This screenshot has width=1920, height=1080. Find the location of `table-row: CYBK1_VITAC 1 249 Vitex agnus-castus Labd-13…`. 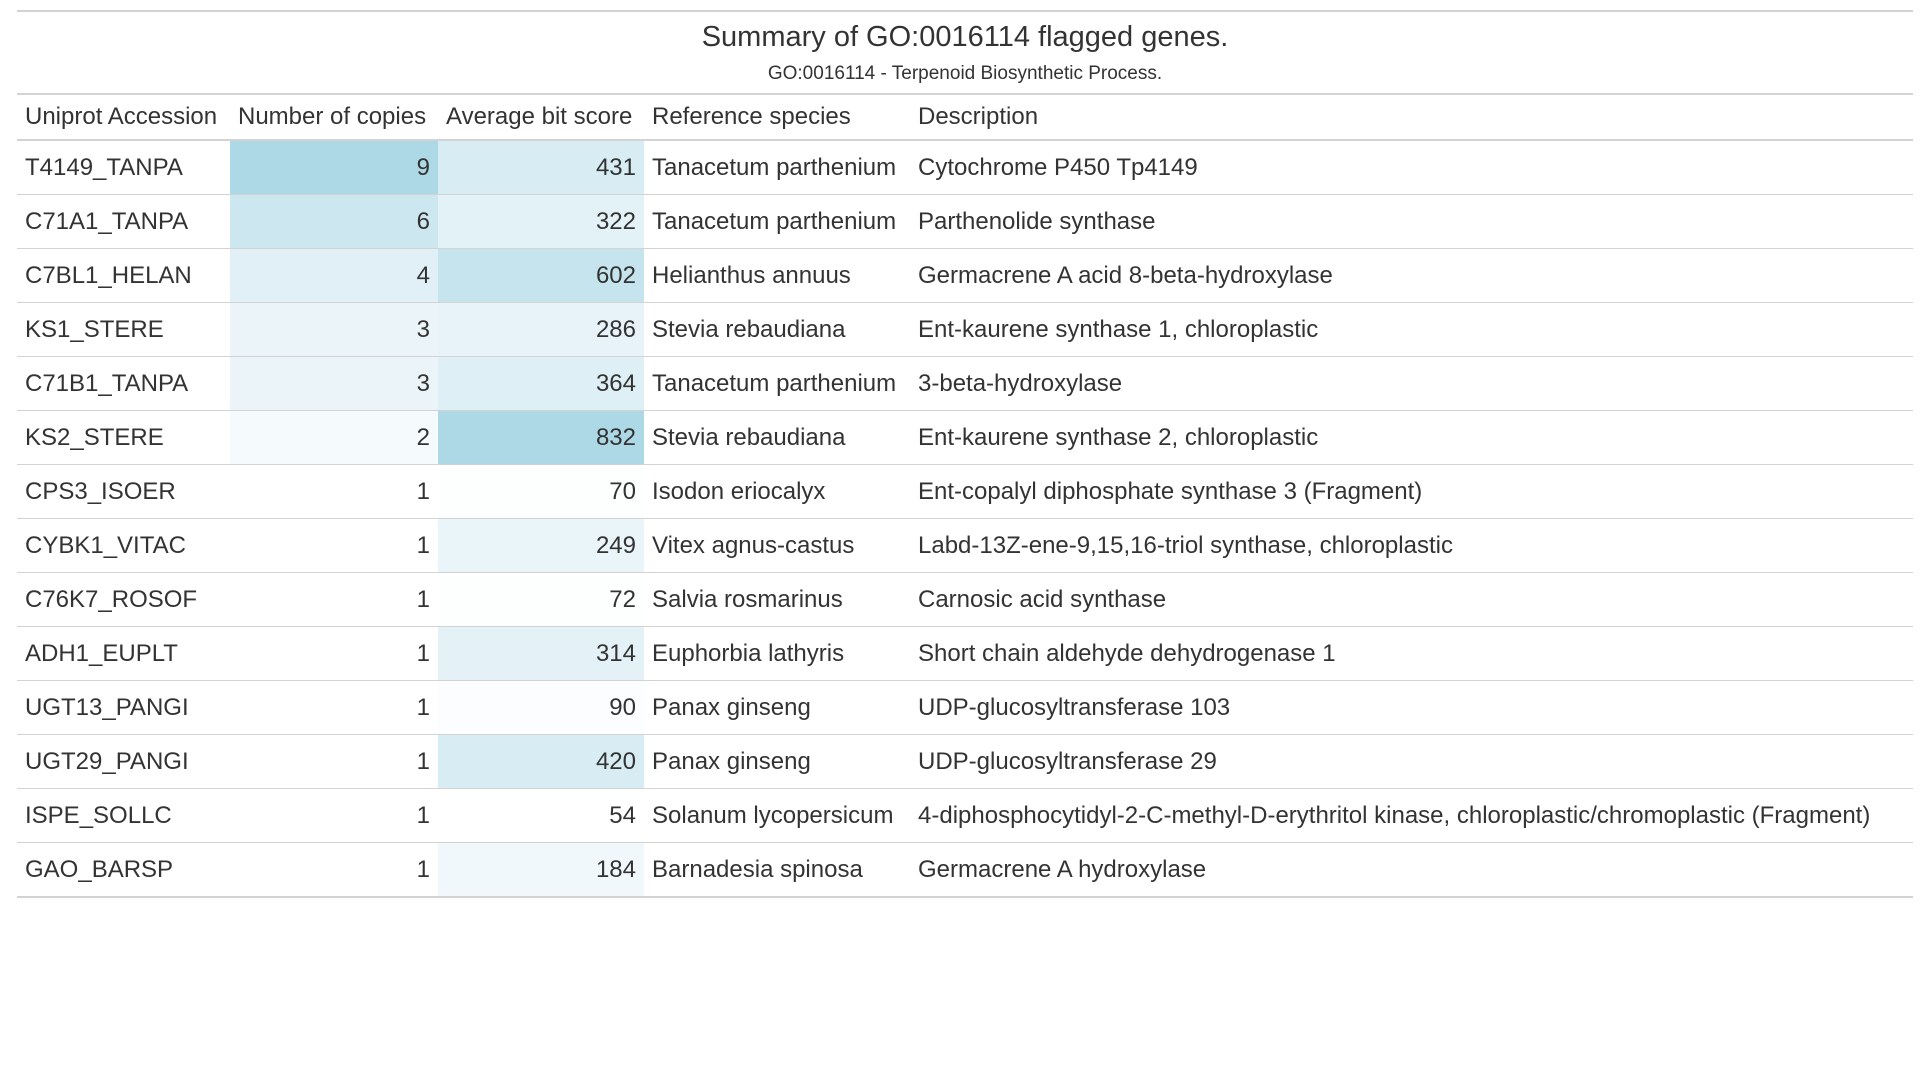

table-row: CYBK1_VITAC 1 249 Vitex agnus-castus Labd-13… is located at coordinates (965, 545).